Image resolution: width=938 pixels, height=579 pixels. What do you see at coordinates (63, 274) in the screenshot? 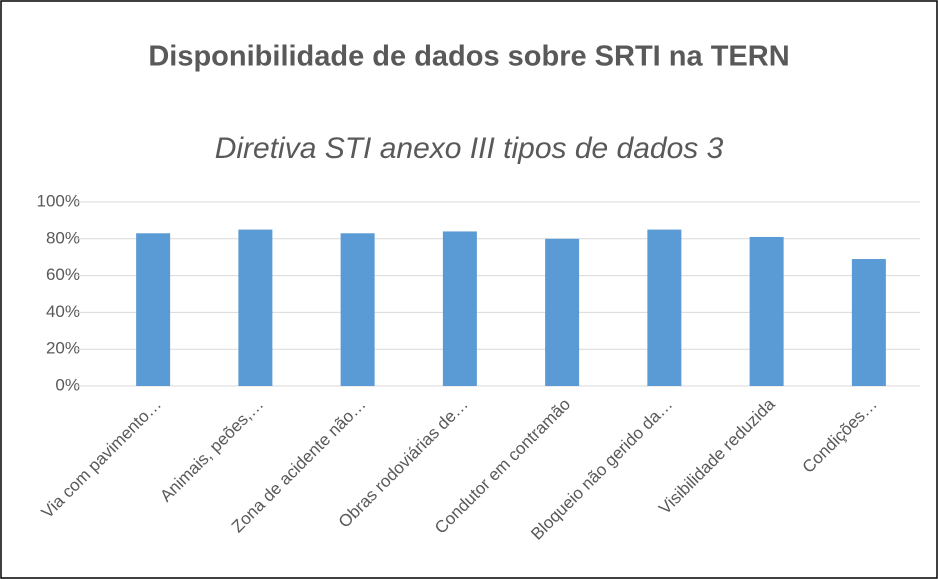
I see `y-tick-label: 60%` at bounding box center [63, 274].